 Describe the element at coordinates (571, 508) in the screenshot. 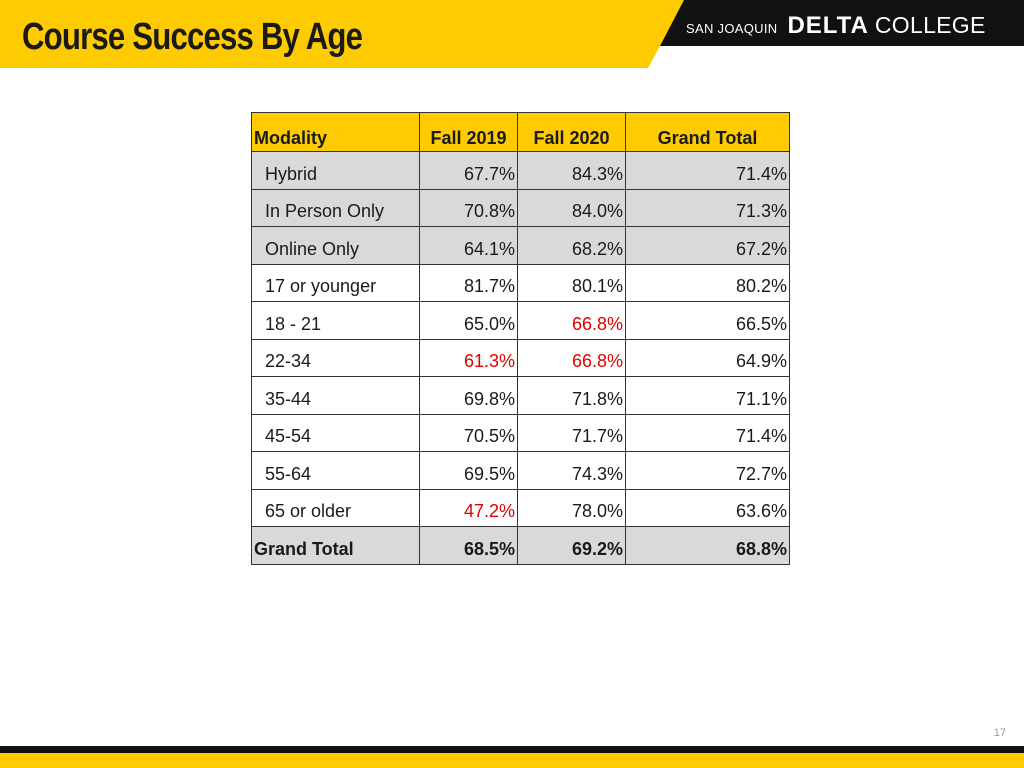

I see `fall-2020-value: 78.0%` at that location.